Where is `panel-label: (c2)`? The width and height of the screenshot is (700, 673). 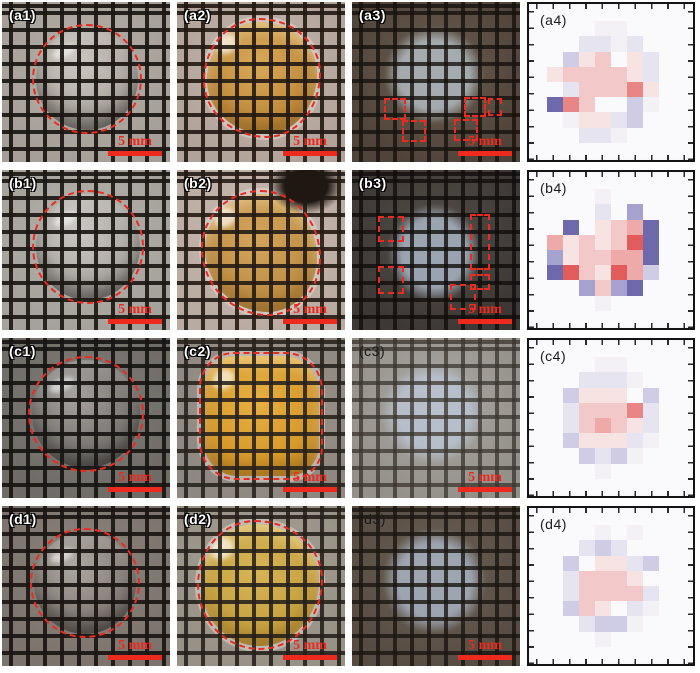
panel-label: (c2) is located at coordinates (197, 351).